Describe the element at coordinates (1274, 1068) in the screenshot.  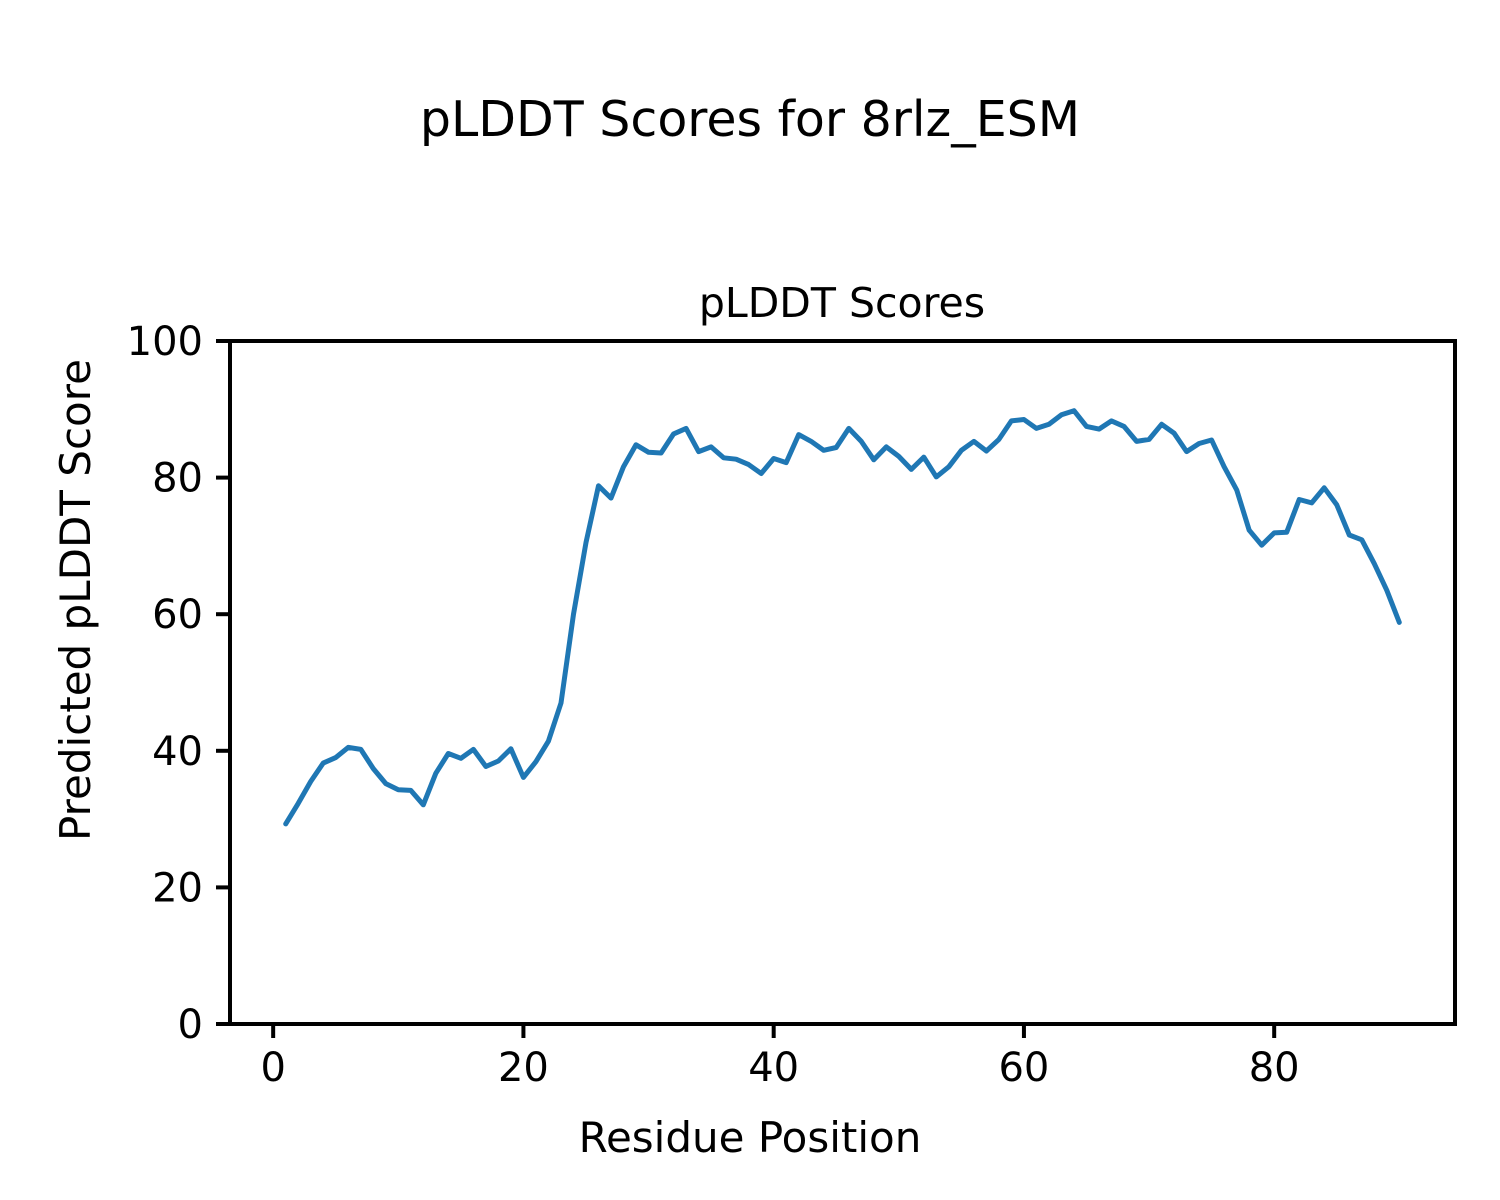
I see `x-tick-label: 80` at that location.